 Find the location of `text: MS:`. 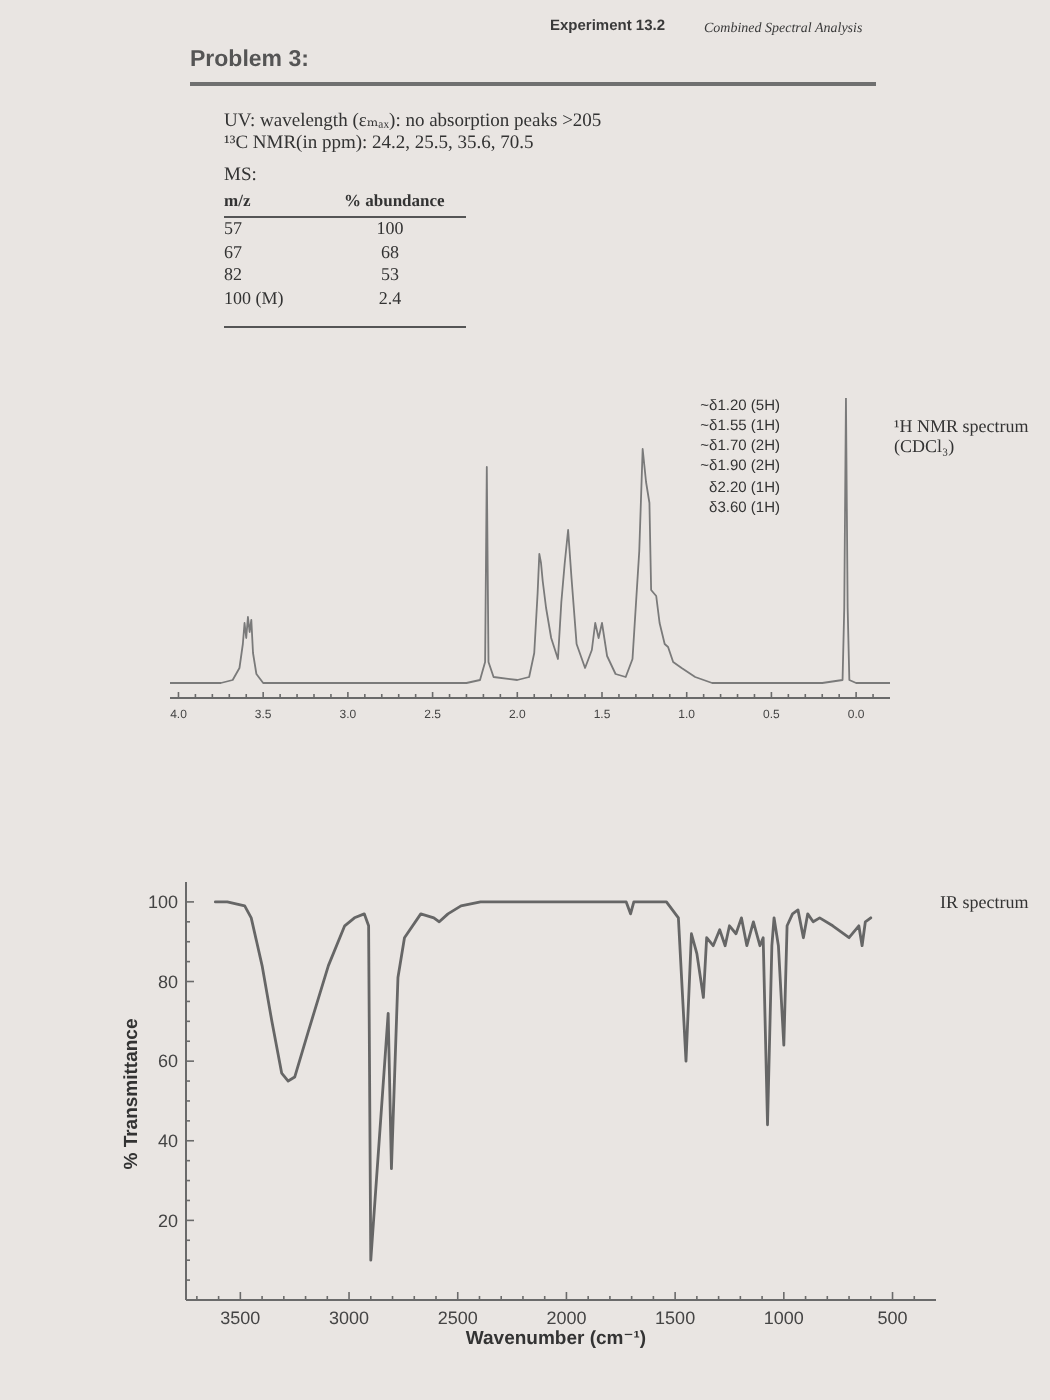

text: MS: is located at coordinates (240, 177).